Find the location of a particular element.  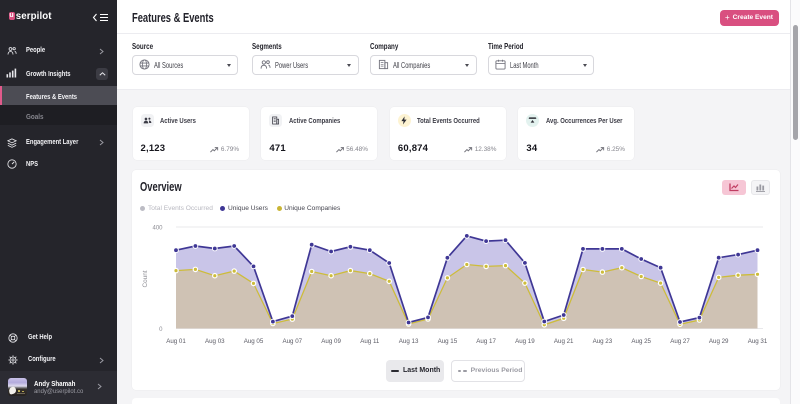

svg-text: Aug 07 is located at coordinates (292, 340).